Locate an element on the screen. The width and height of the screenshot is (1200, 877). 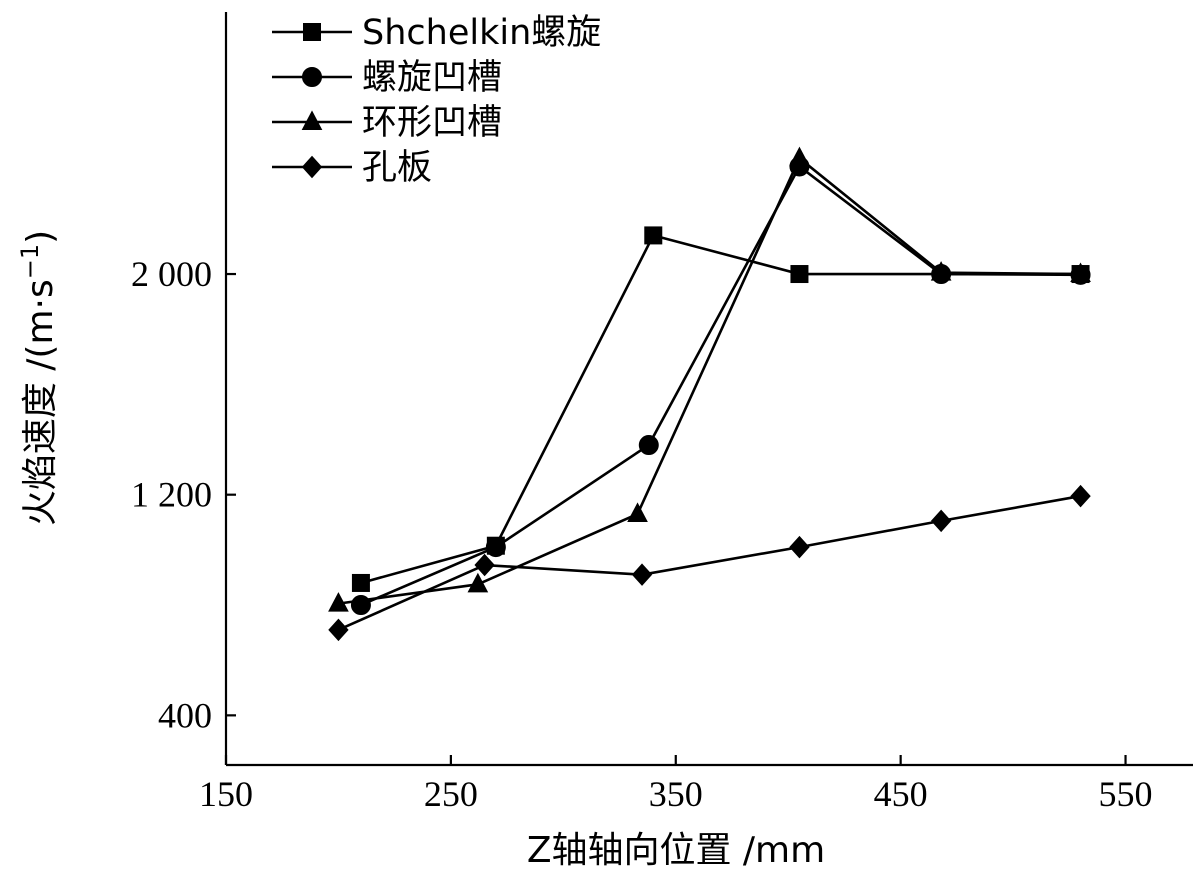
y-axis-title-main: 火焰速度 /(m·s is located at coordinates (40, 402).